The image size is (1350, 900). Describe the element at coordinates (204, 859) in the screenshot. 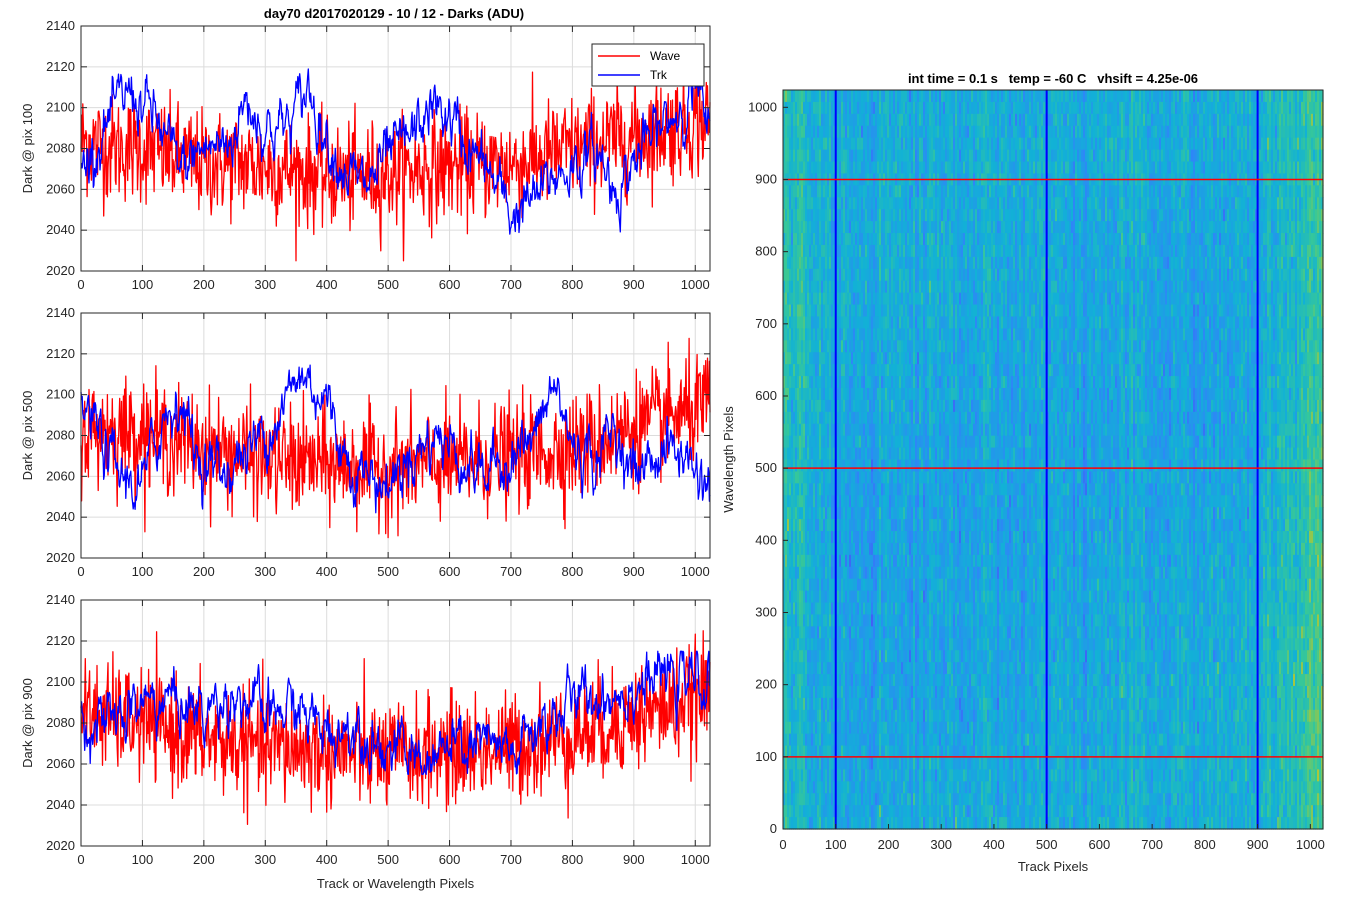

I see `x-tick-label: 200` at that location.